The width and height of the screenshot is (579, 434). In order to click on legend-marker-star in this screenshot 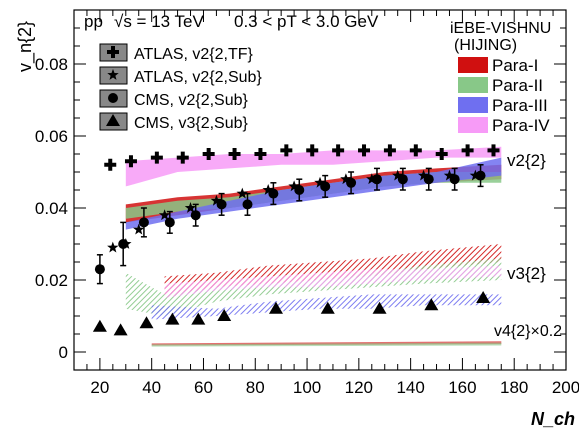, I will do `click(113, 74)`.